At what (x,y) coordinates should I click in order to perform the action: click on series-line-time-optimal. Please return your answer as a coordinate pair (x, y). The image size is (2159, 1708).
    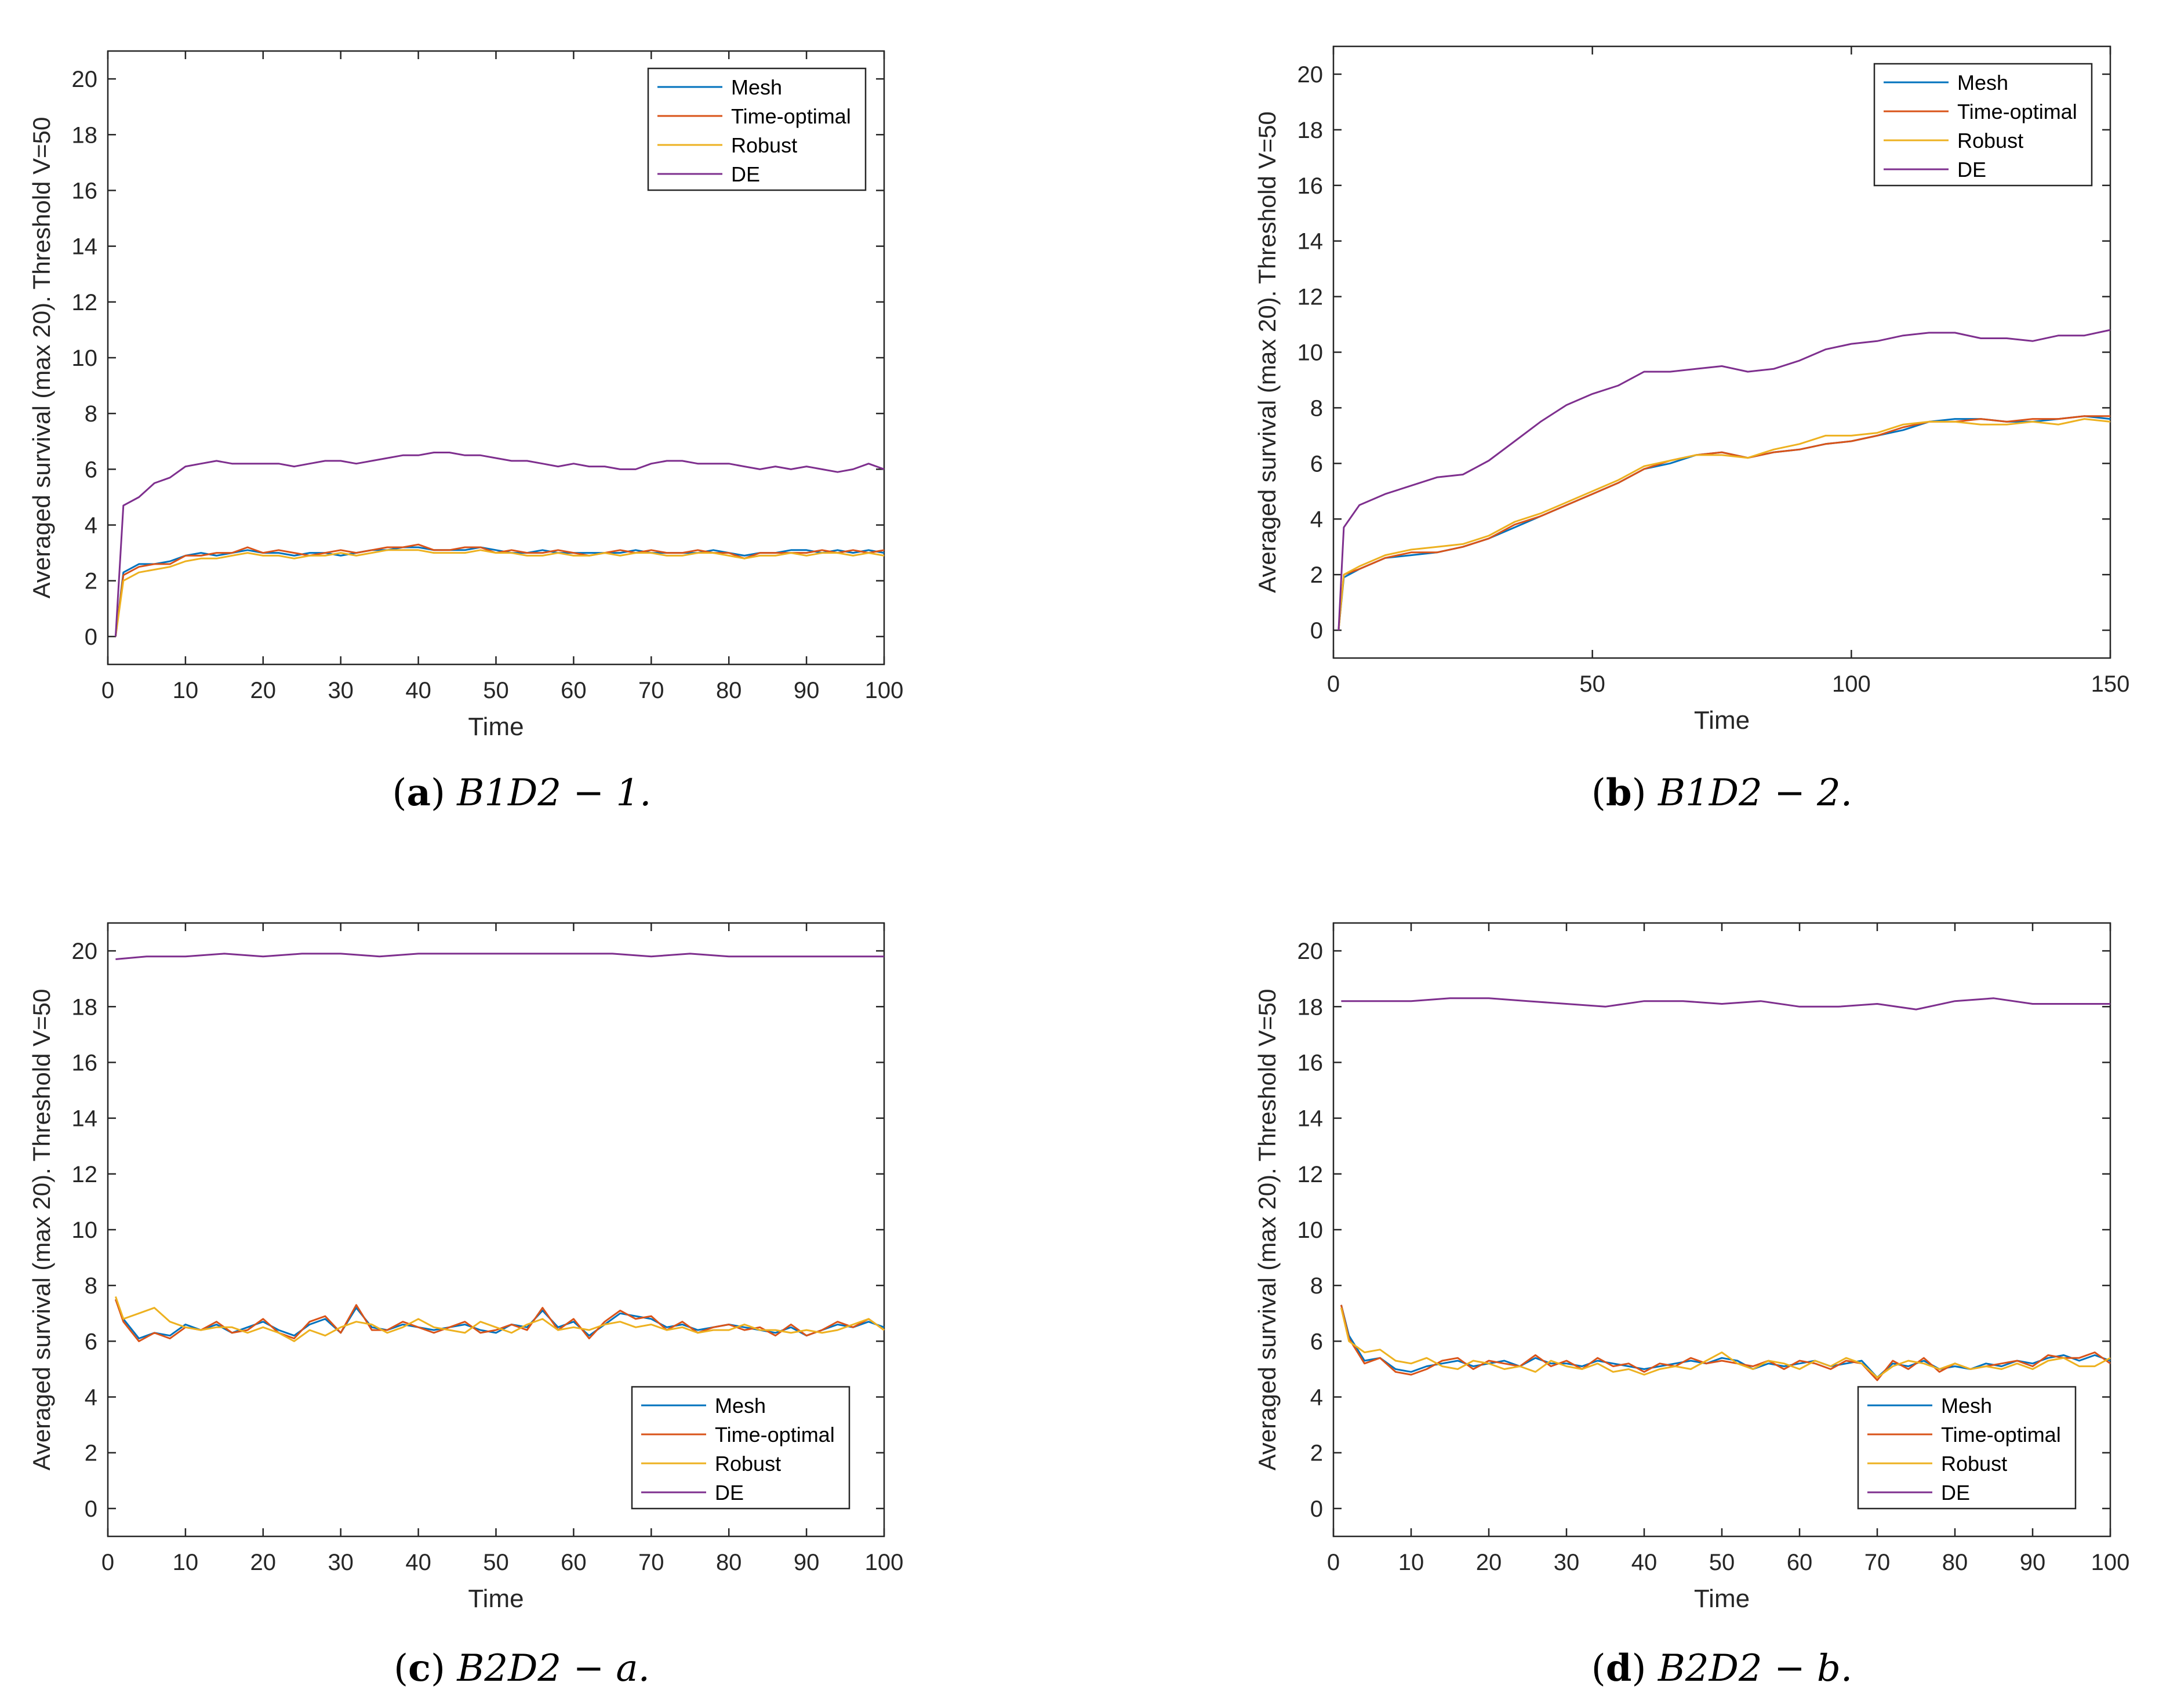
    Looking at the image, I should click on (1724, 523).